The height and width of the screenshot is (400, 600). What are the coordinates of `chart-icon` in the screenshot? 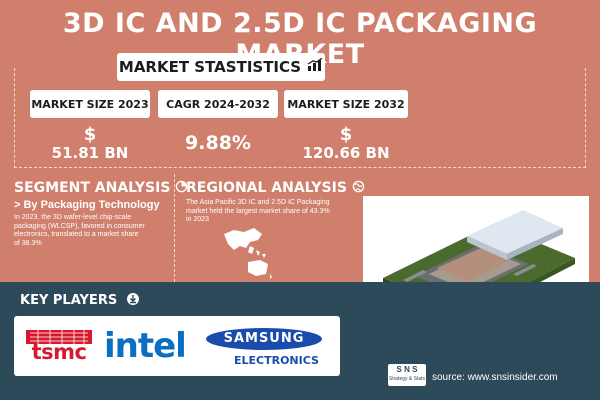 It's located at (315, 66).